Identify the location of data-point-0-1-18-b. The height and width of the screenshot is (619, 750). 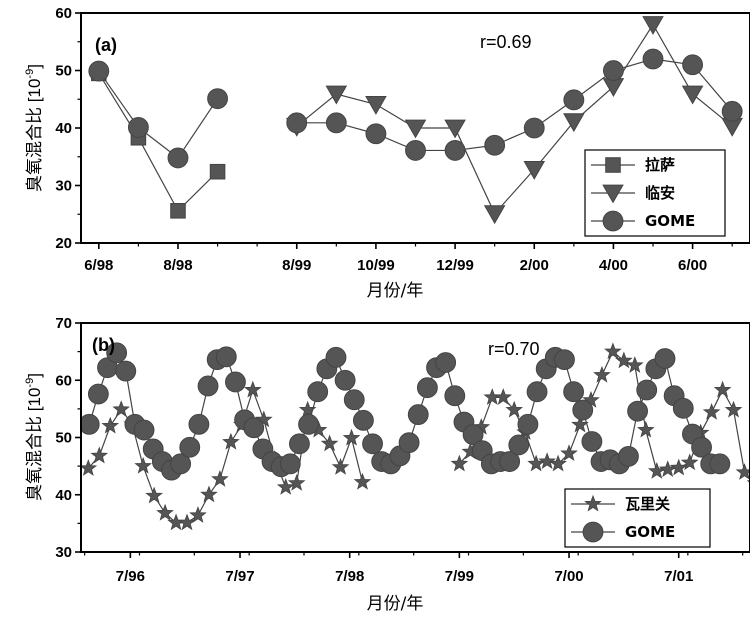
(656, 470).